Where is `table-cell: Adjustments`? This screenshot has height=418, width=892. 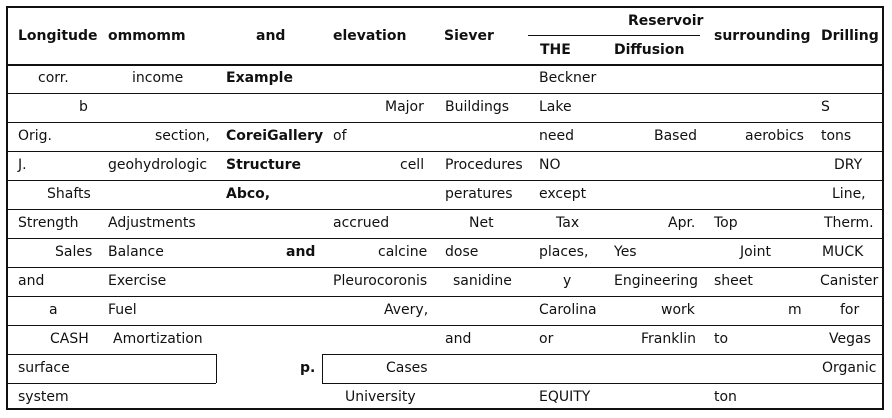
table-cell: Adjustments is located at coordinates (152, 223).